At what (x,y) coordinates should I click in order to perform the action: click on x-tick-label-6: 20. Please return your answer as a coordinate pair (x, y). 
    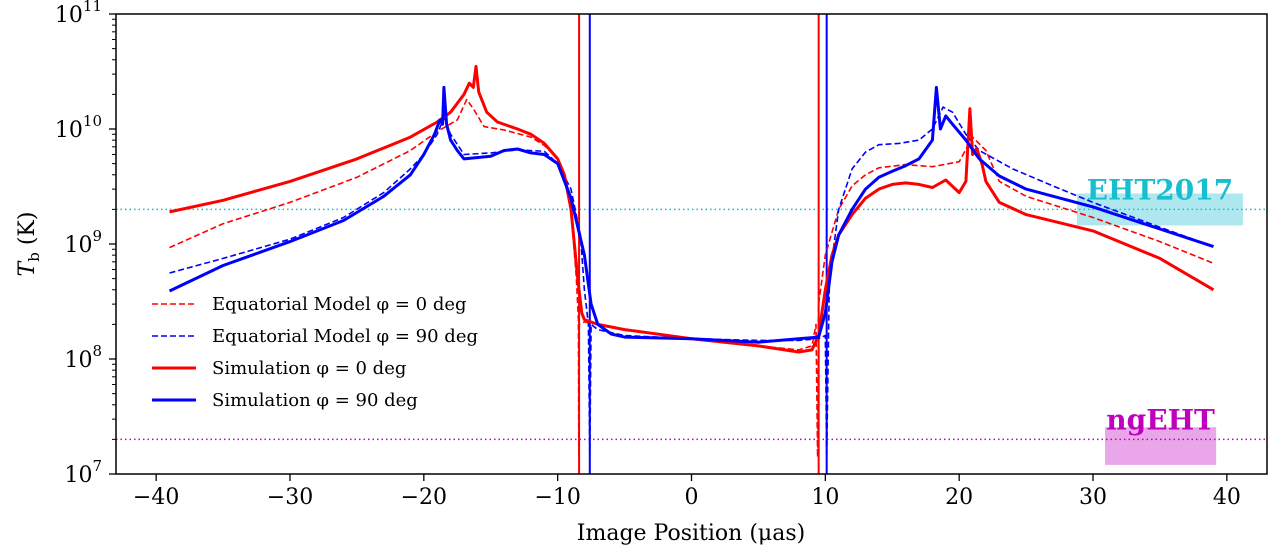
    Looking at the image, I should click on (959, 497).